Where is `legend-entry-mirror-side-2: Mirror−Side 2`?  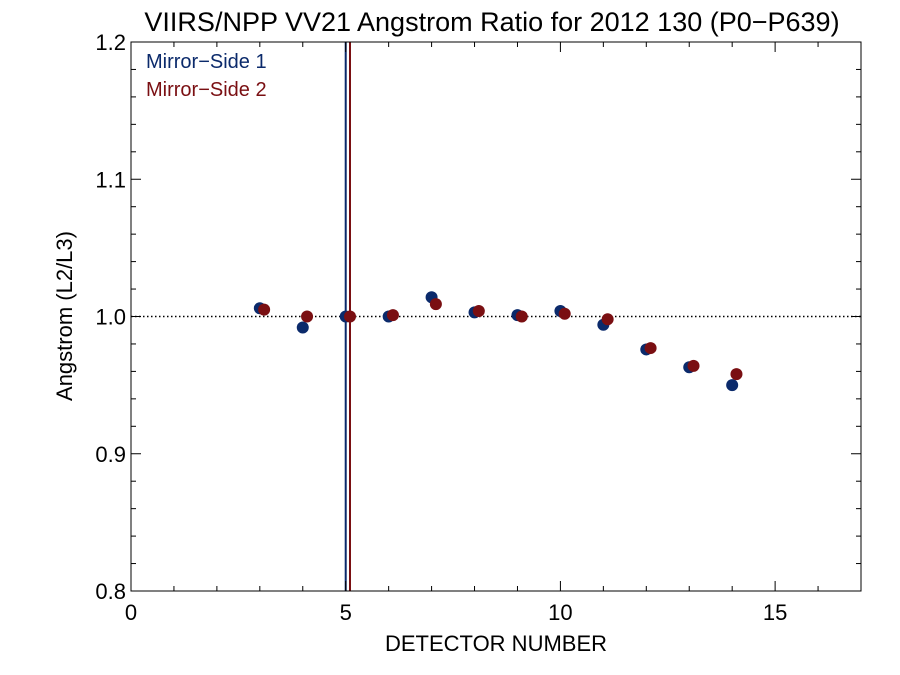 legend-entry-mirror-side-2: Mirror−Side 2 is located at coordinates (206, 90).